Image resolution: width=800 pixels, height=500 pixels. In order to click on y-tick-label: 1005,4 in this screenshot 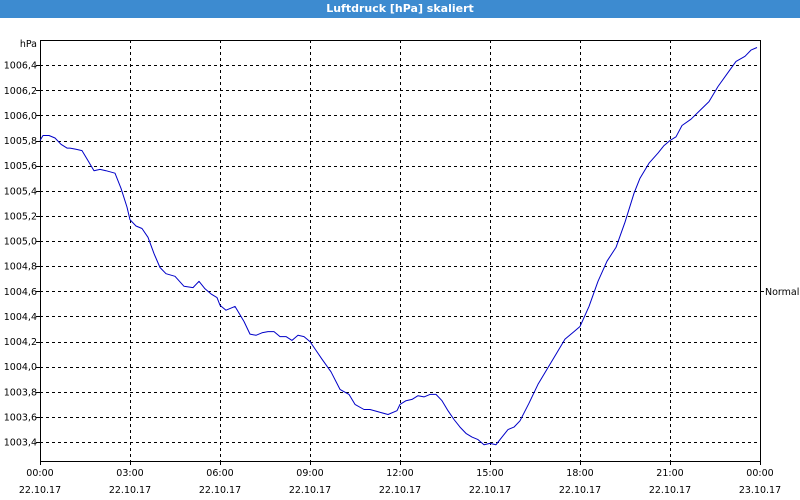, I will do `click(20, 191)`.